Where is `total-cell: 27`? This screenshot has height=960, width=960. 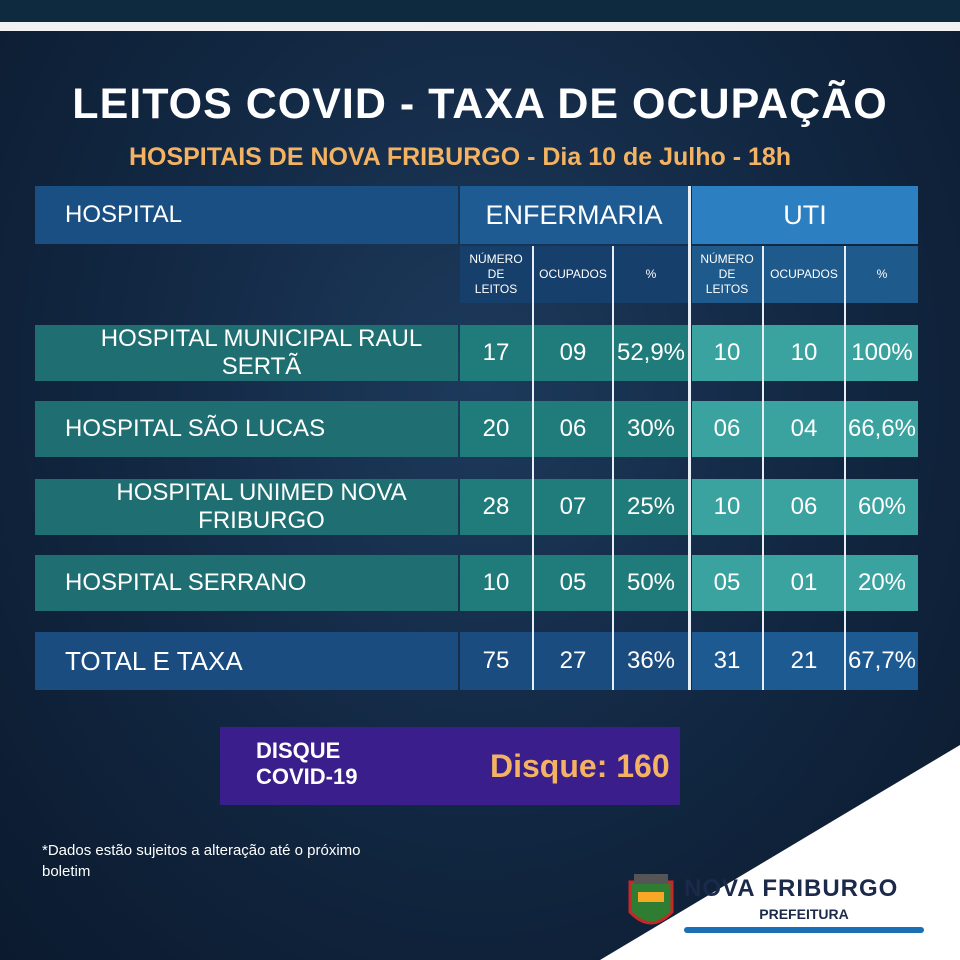 total-cell: 27 is located at coordinates (573, 661).